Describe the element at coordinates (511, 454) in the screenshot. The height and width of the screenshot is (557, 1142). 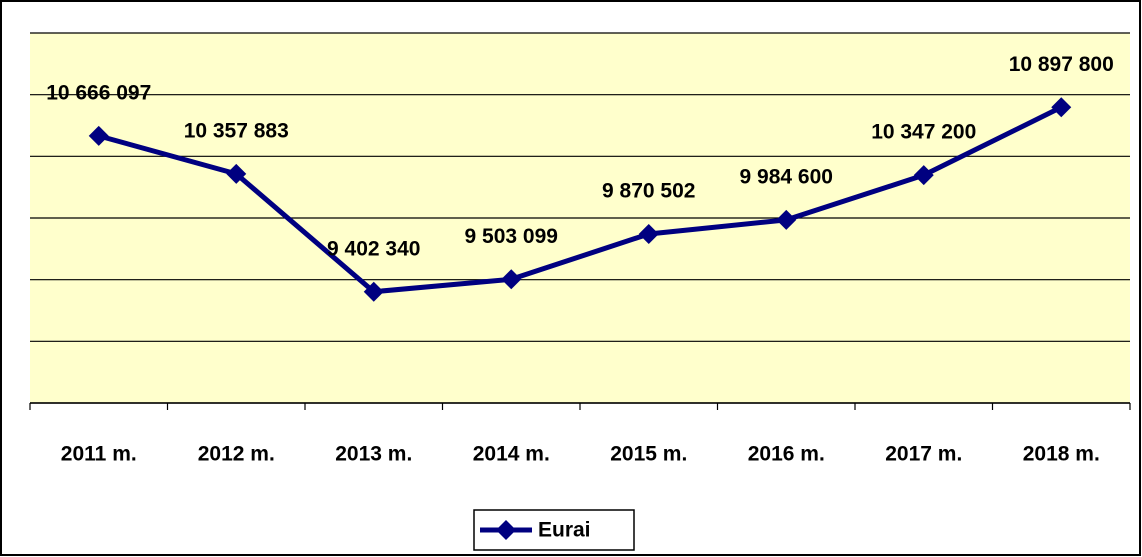
I see `x-tick-label: 2014 m.` at that location.